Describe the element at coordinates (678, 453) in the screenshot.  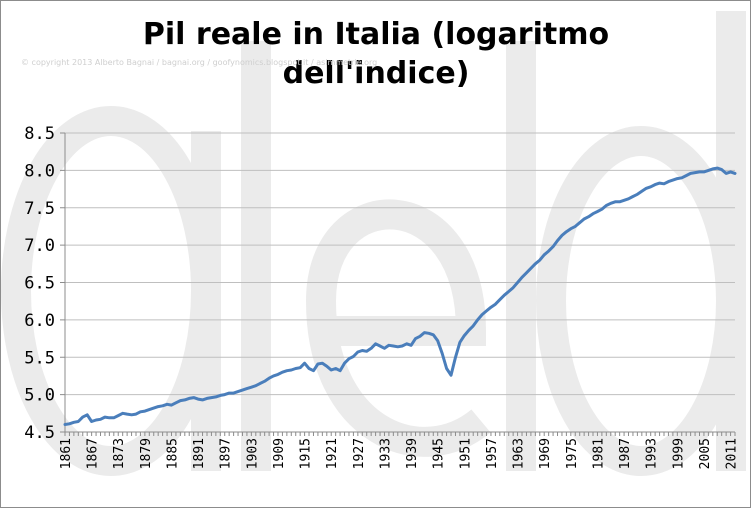
I see `x-tick-label: 1999` at that location.